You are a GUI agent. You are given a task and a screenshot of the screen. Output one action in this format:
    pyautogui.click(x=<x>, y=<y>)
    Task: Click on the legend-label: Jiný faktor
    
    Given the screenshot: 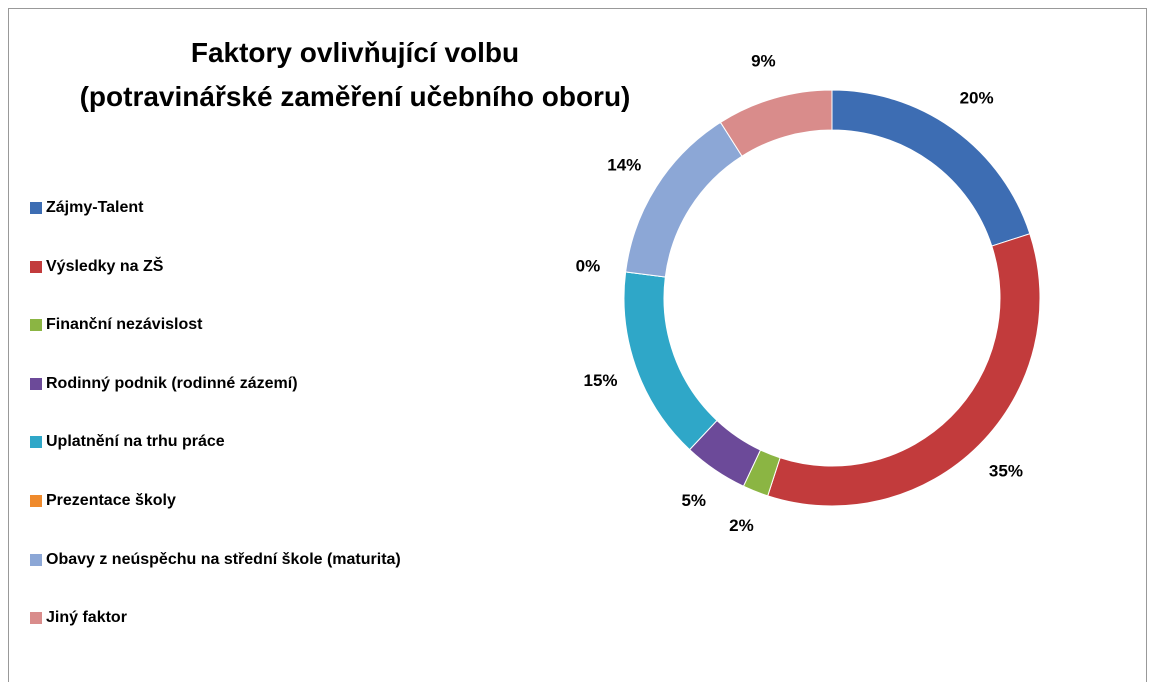 What is the action you would take?
    pyautogui.click(x=86, y=618)
    